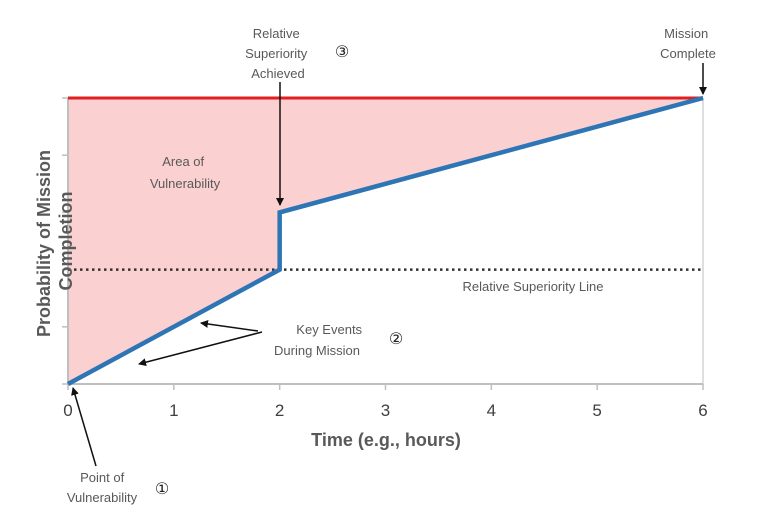  Describe the element at coordinates (386, 440) in the screenshot. I see `x-axis-title: Time (e.g., hours)` at that location.